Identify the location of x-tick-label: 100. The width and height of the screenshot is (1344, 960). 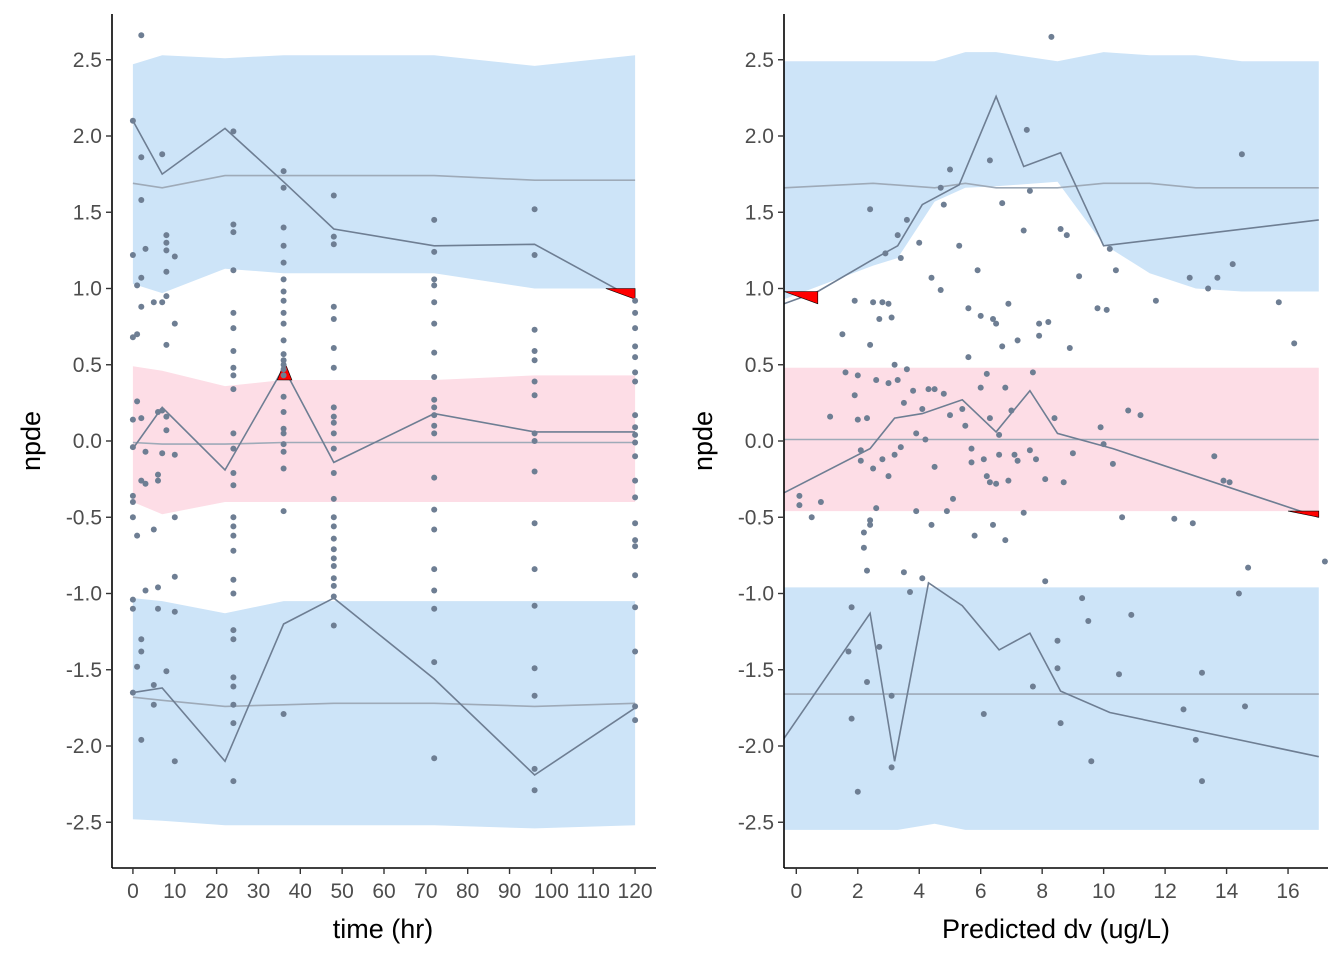
(551, 891).